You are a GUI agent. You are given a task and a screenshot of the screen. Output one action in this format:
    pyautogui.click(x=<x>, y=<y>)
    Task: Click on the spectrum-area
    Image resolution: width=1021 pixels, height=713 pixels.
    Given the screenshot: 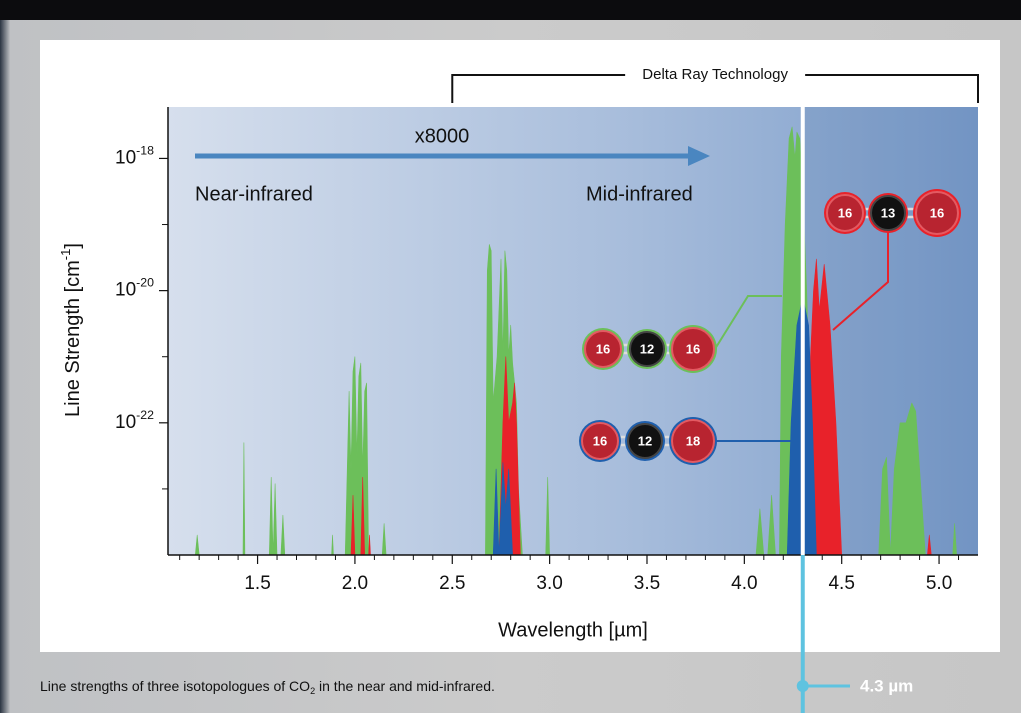 What is the action you would take?
    pyautogui.click(x=654, y=426)
    